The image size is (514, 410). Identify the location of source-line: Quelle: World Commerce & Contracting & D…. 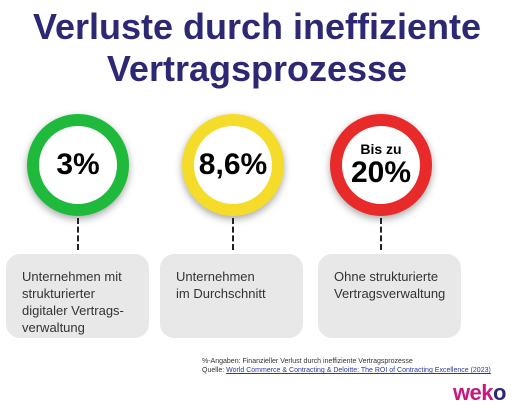
(346, 370).